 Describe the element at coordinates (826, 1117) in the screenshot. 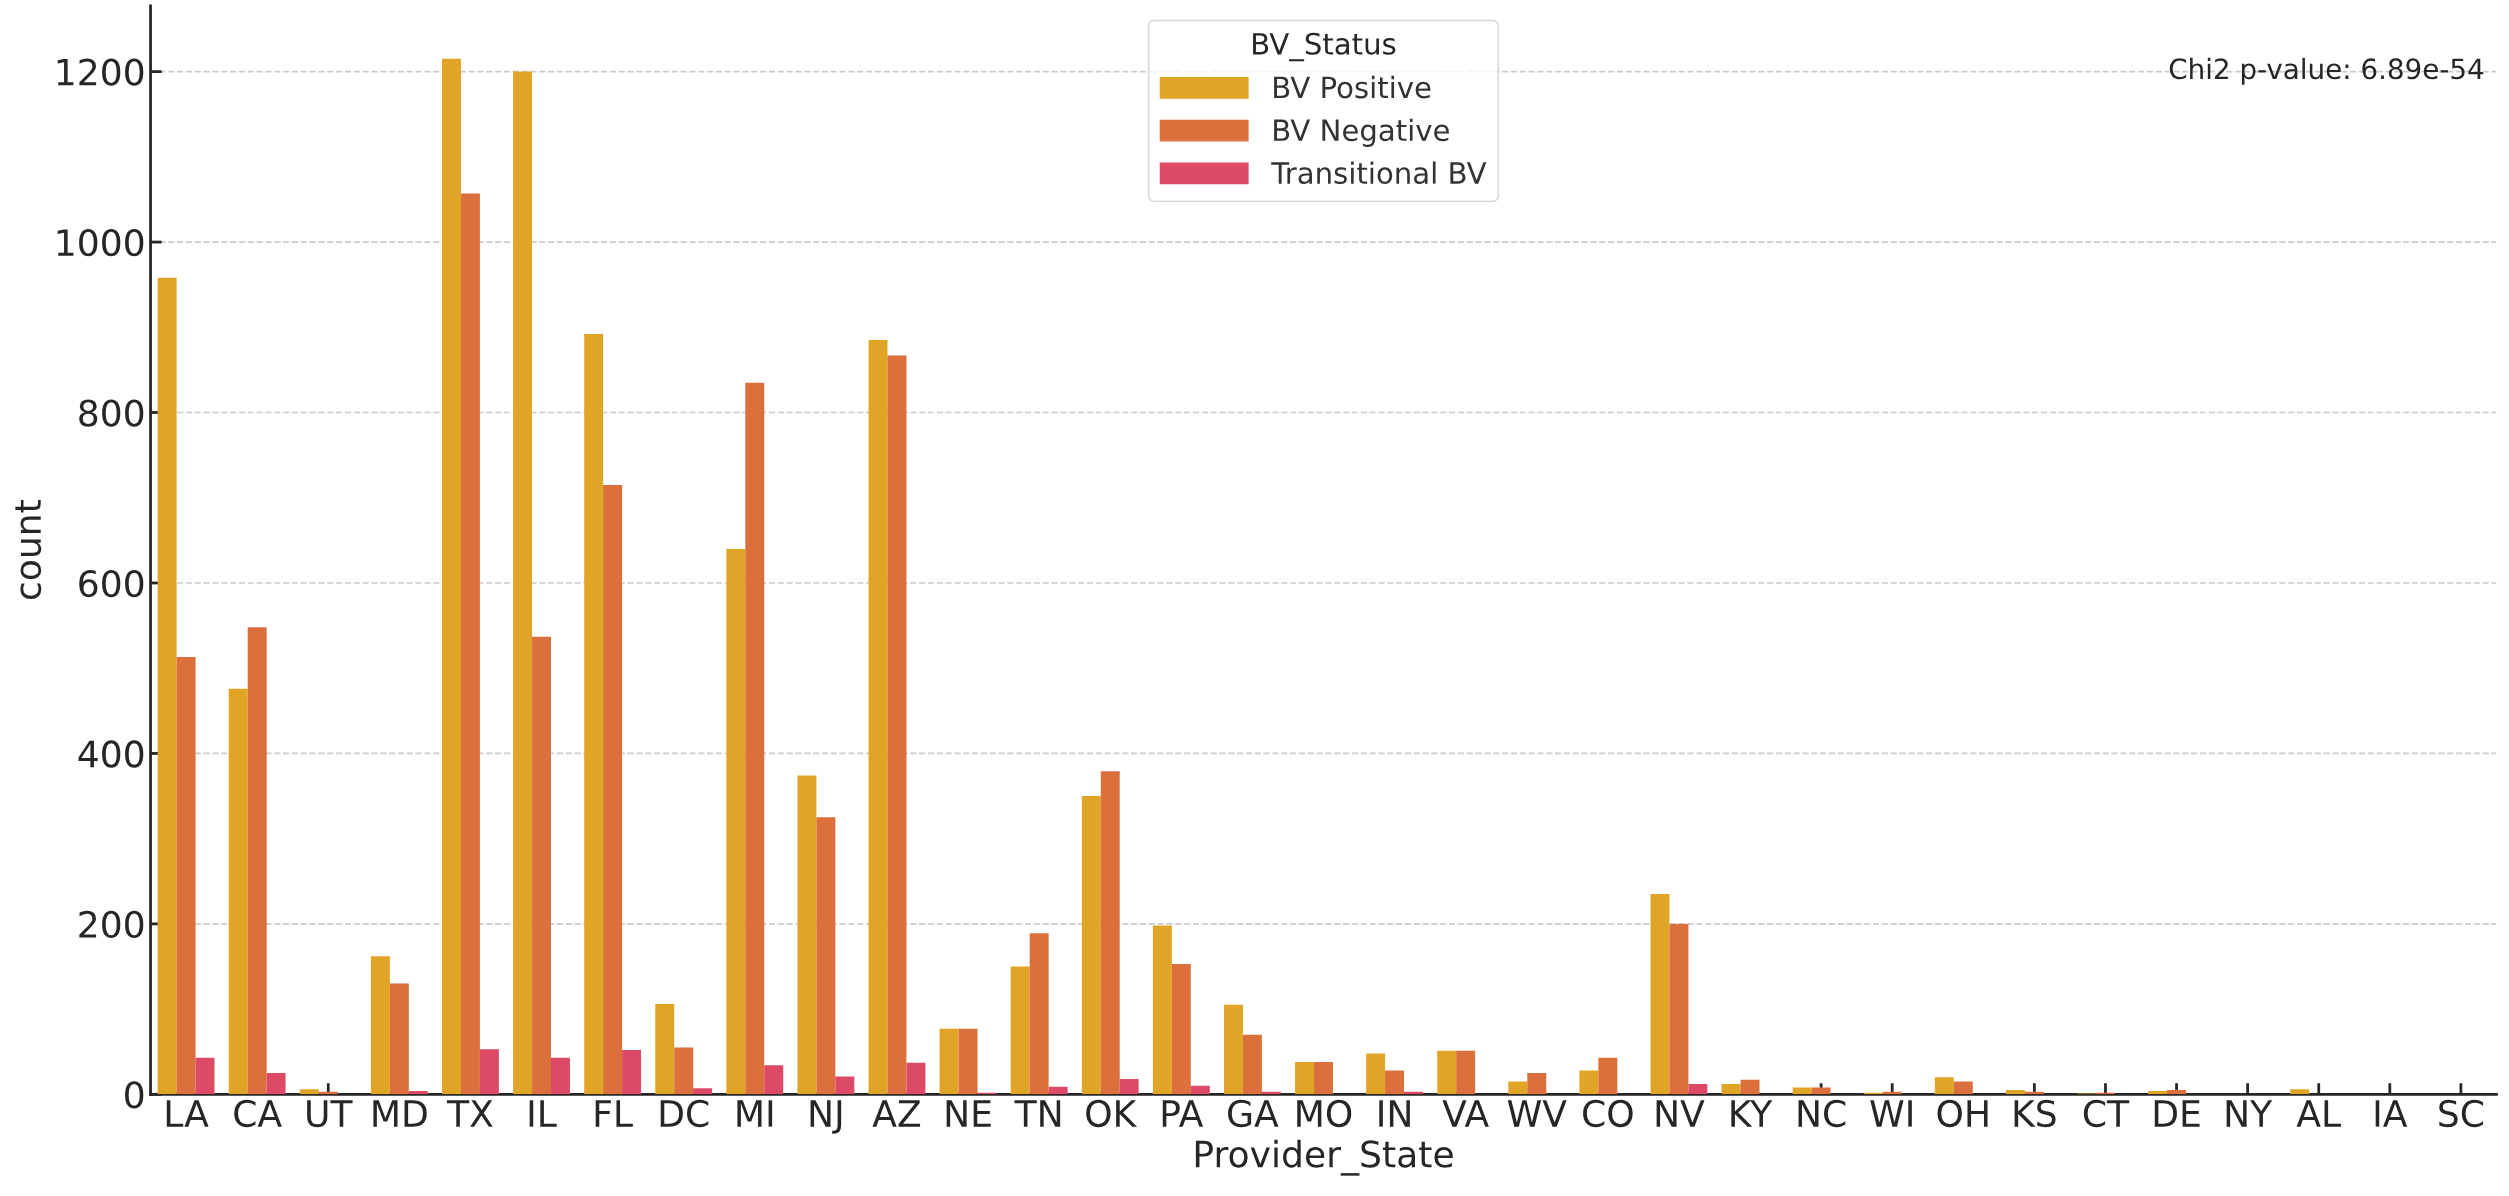

I see `x-tick-label: NJ` at that location.